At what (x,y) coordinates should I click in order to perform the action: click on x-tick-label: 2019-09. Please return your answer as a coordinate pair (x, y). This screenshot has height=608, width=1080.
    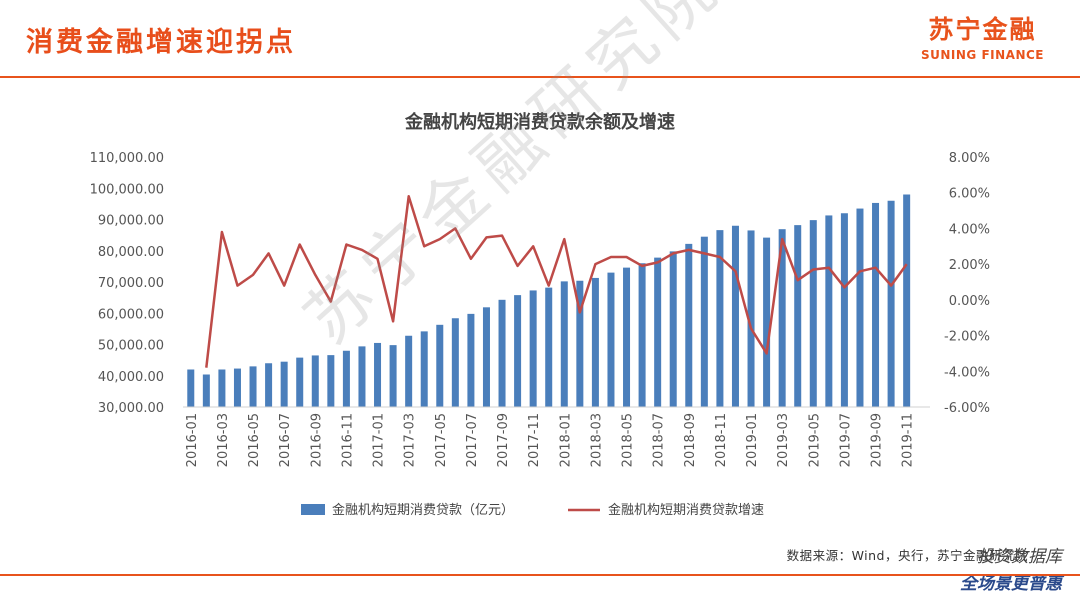
    Looking at the image, I should click on (877, 440).